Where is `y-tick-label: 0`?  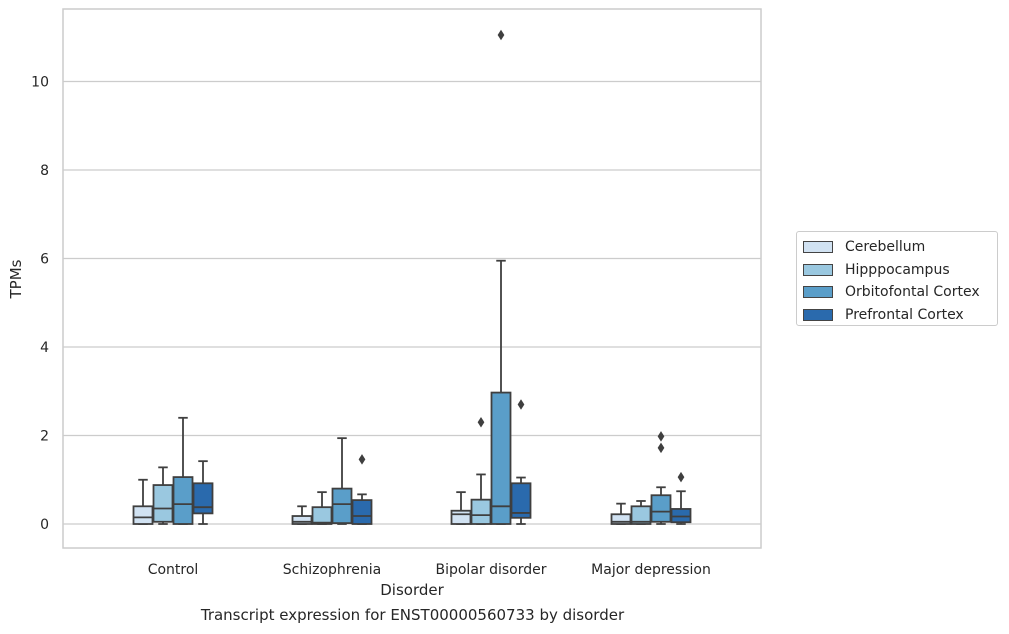 y-tick-label: 0 is located at coordinates (44, 525).